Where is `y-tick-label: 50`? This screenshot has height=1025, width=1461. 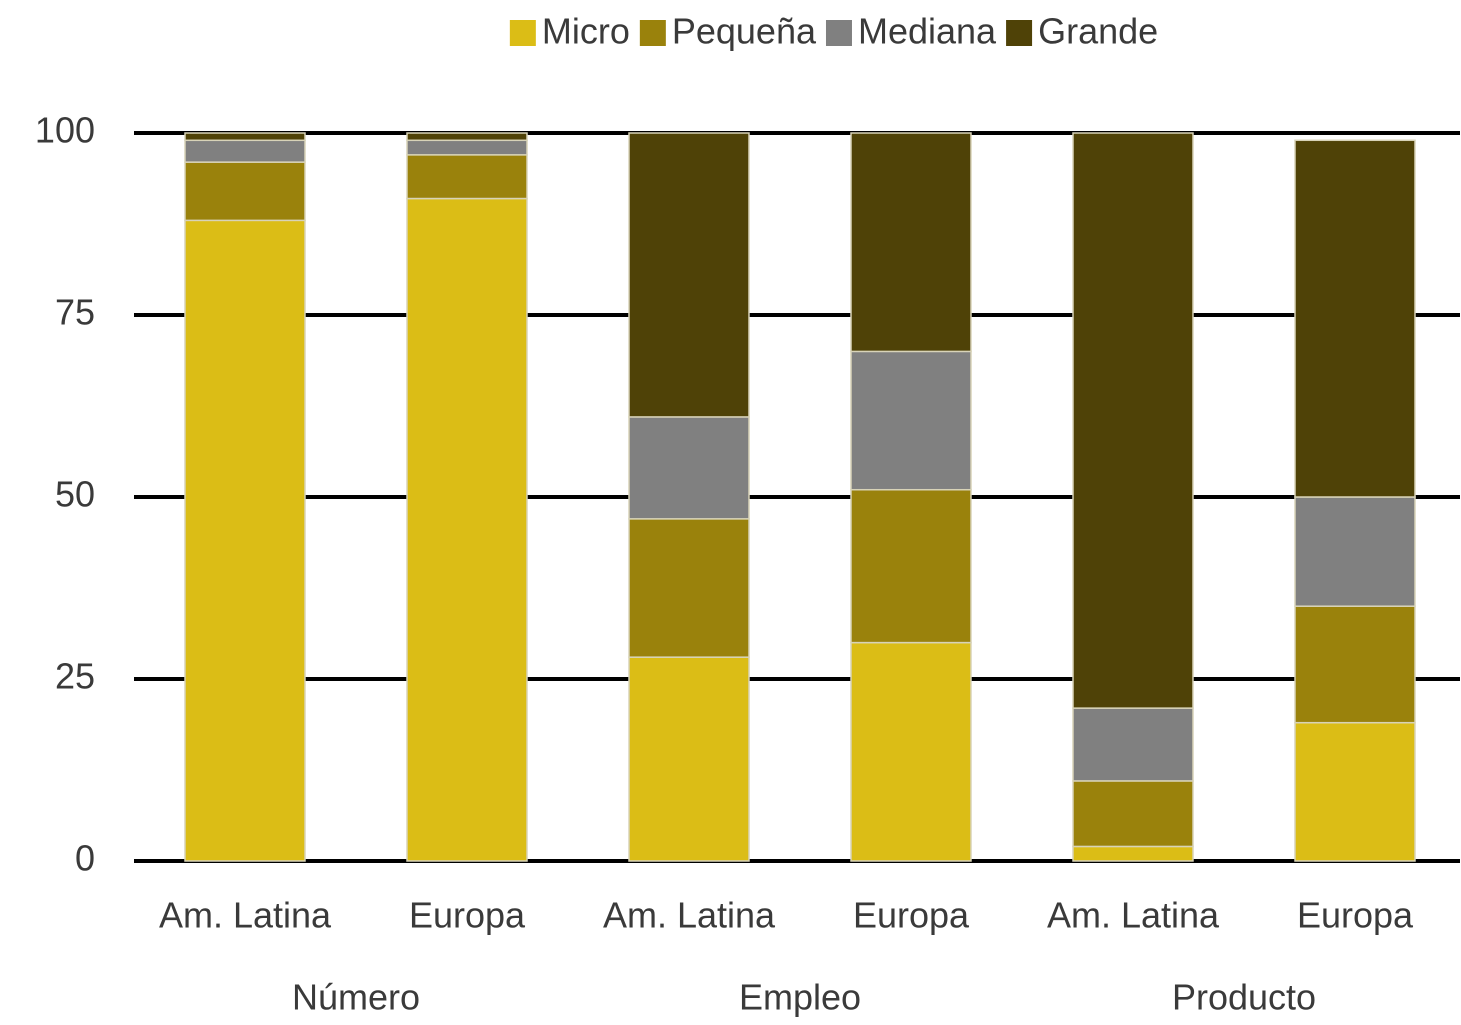 y-tick-label: 50 is located at coordinates (75, 494).